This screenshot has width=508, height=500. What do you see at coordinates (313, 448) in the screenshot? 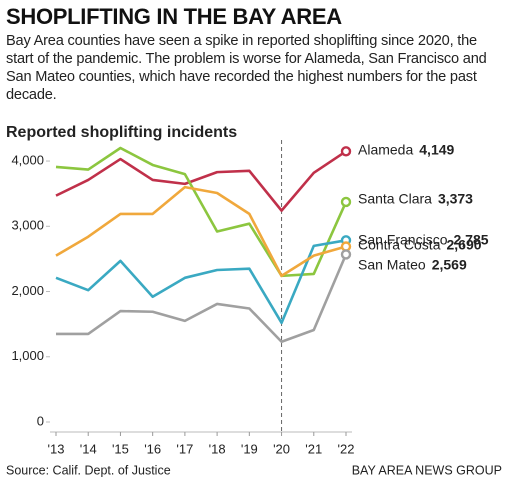
I see `x-tick-label: '21` at bounding box center [313, 448].